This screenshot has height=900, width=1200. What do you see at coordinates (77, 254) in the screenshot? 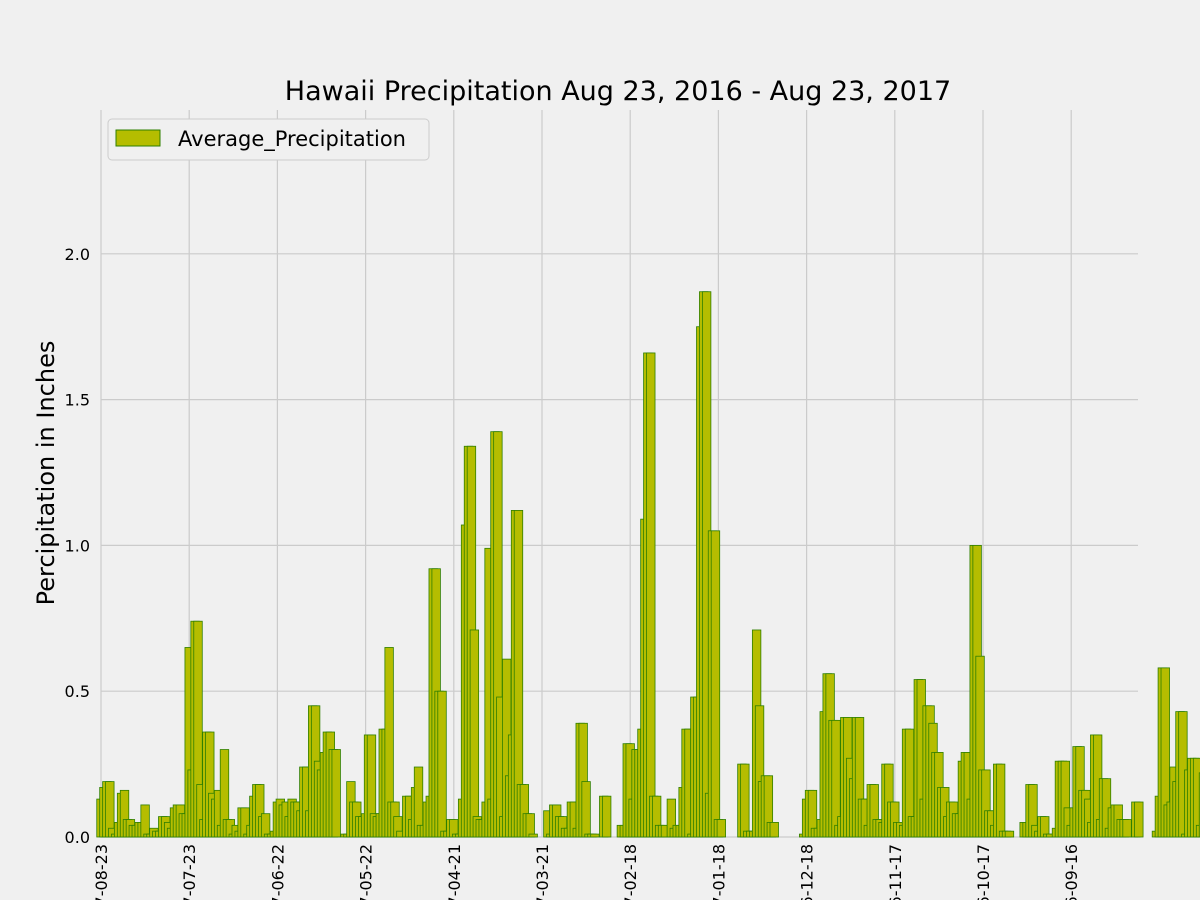
I see `y-tick-label: 2.0` at bounding box center [77, 254].